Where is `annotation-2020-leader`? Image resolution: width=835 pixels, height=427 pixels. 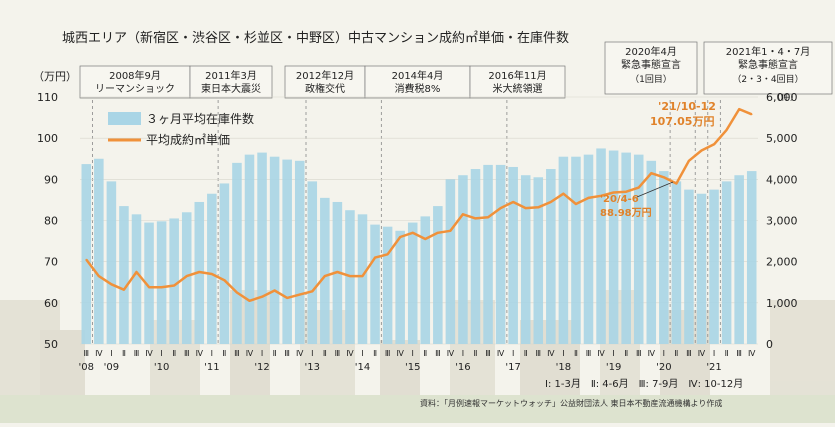 annotation-2020-leader is located at coordinates (655, 189).